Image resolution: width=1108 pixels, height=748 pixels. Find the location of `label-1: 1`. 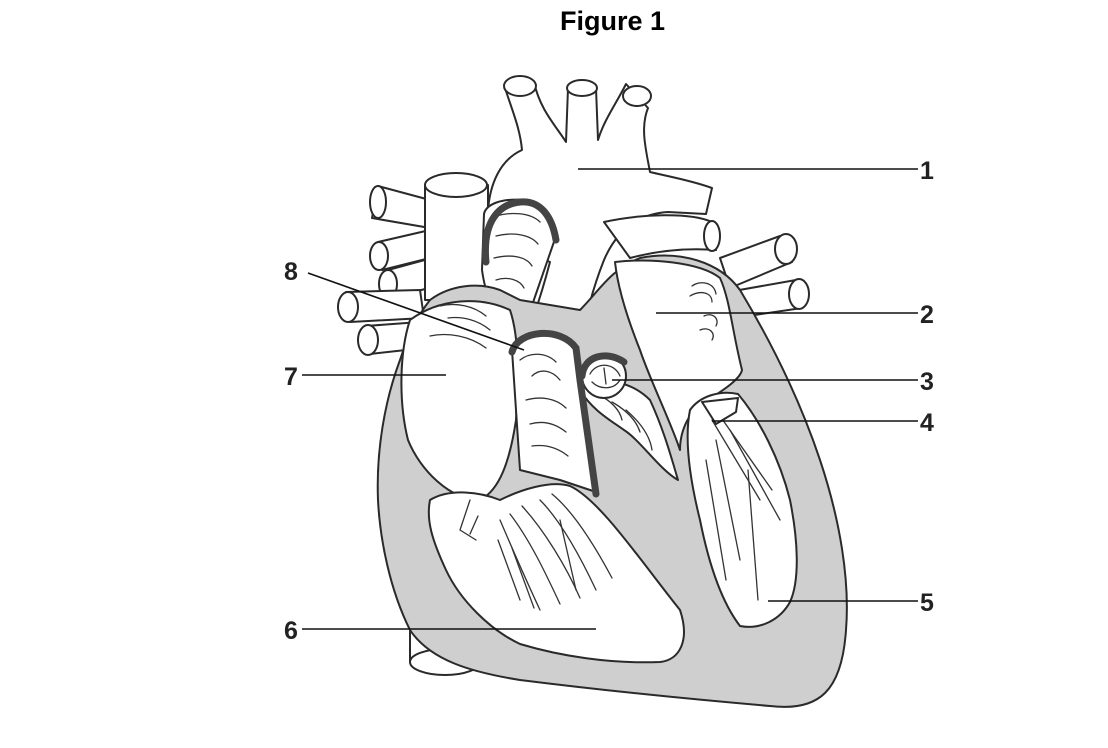

label-1: 1 is located at coordinates (927, 171).